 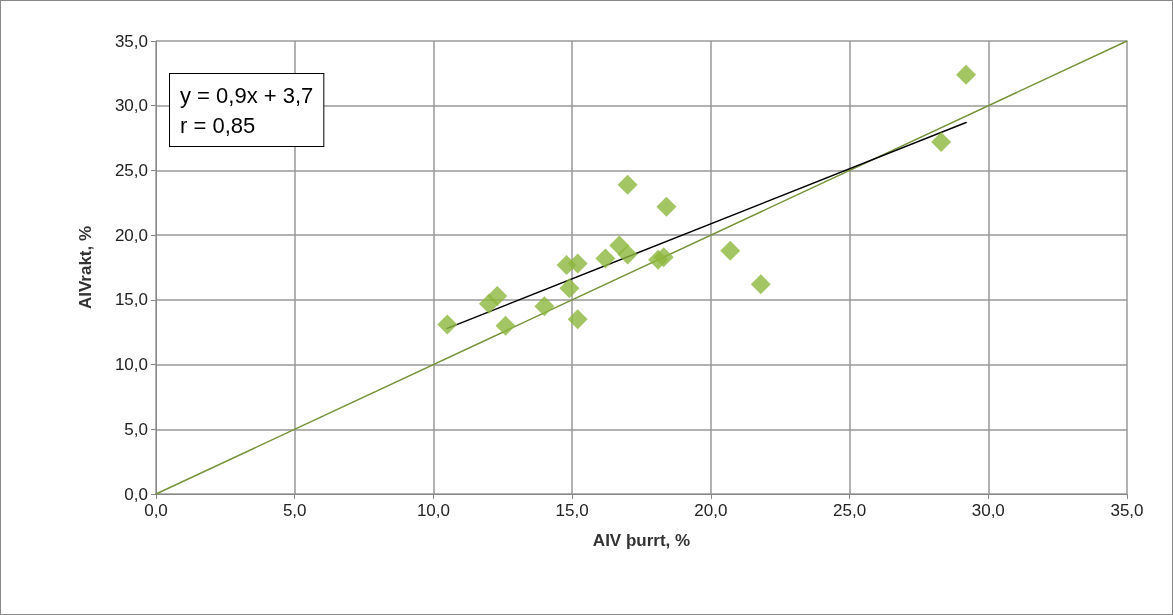 What do you see at coordinates (131, 170) in the screenshot?
I see `y-tick-label: 25,0` at bounding box center [131, 170].